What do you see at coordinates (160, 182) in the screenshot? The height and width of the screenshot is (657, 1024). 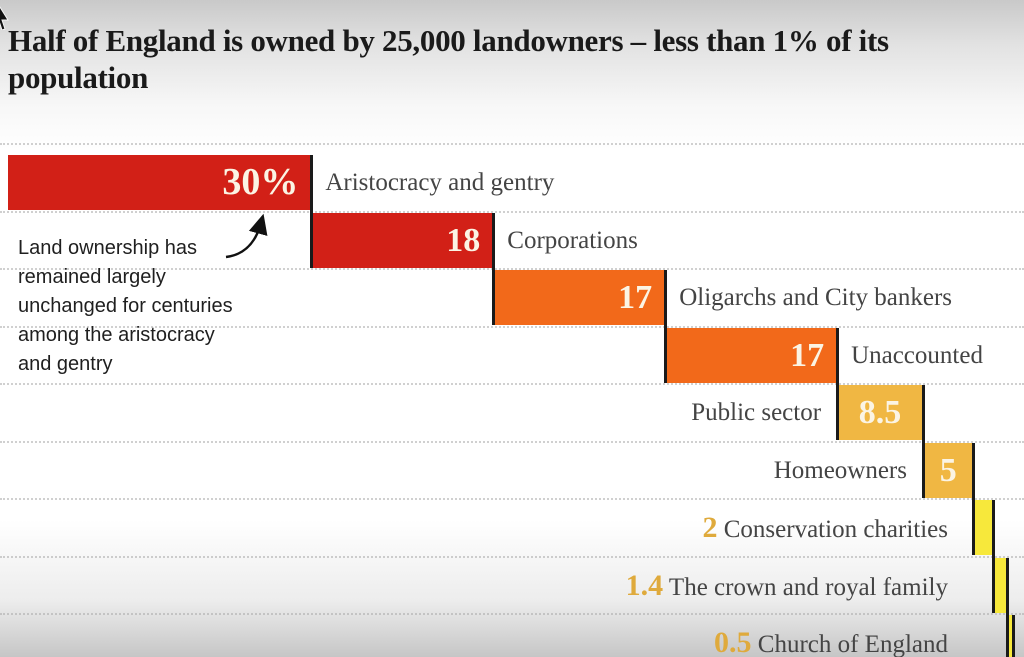 I see `bar-aristocracy-and-gentry` at bounding box center [160, 182].